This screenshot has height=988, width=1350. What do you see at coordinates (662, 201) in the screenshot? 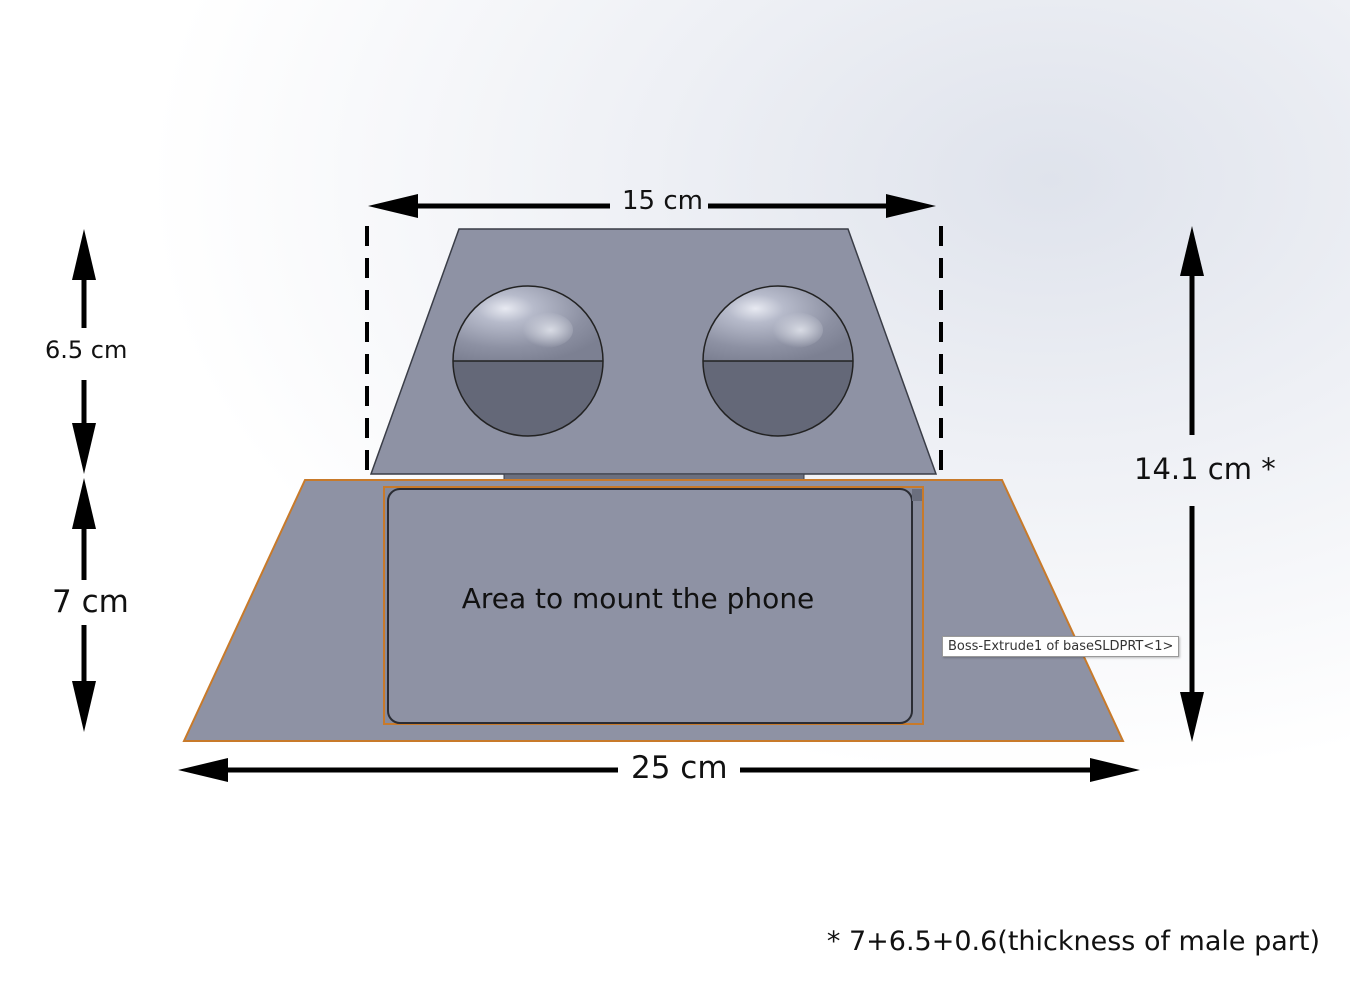
I see `dim-label-15cm: 15 cm` at bounding box center [662, 201].